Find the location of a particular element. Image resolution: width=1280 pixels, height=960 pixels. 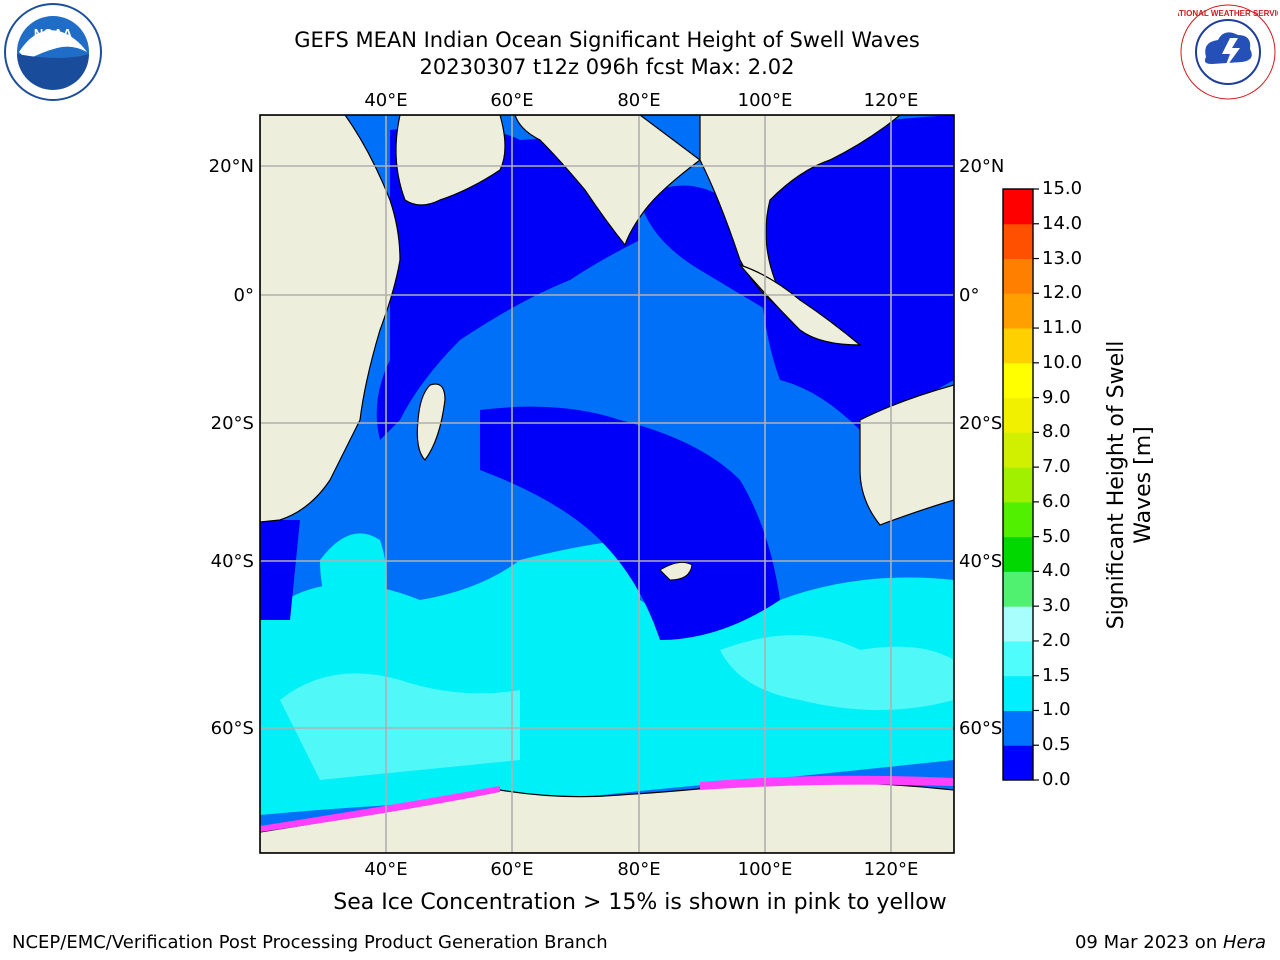

lat-label-left: 20°N is located at coordinates (231, 166).